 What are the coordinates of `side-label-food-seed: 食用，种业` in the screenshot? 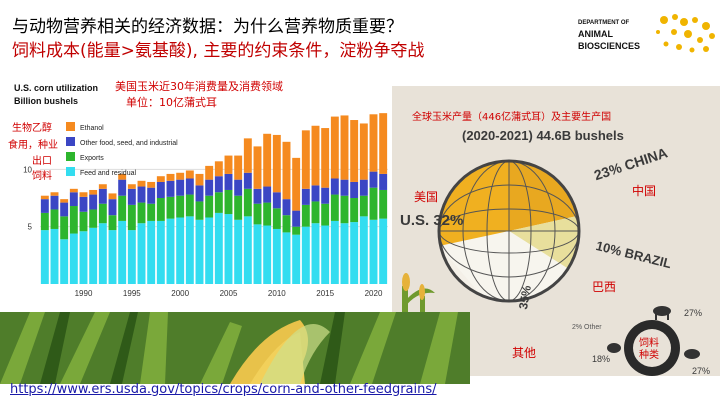 It's located at (33, 145).